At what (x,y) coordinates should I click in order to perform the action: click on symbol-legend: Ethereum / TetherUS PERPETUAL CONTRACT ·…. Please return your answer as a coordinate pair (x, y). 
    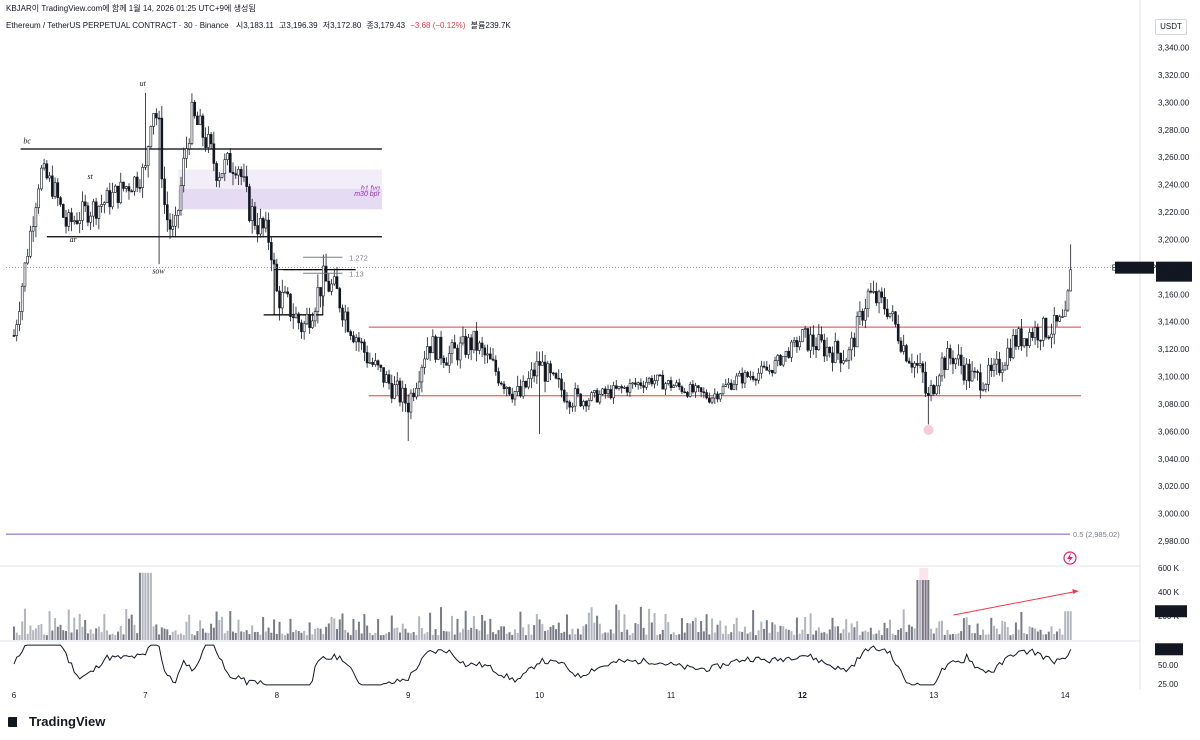
    Looking at the image, I should click on (258, 25).